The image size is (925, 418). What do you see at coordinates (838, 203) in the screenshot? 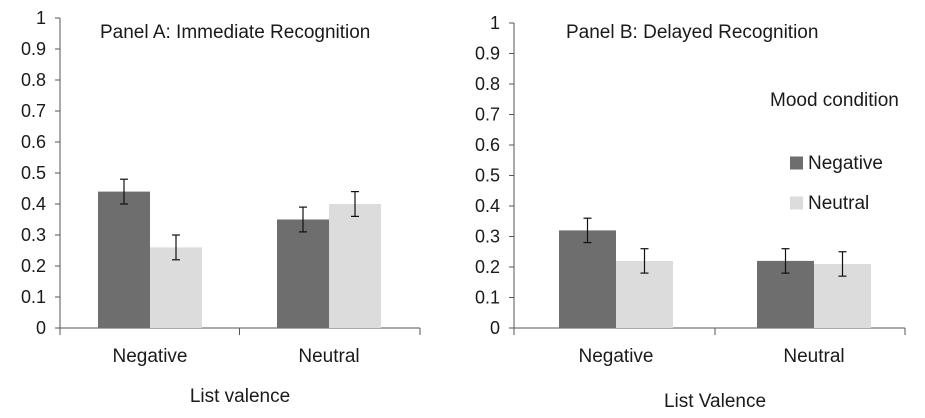
I see `panel-b-legend-label: Neutral` at bounding box center [838, 203].